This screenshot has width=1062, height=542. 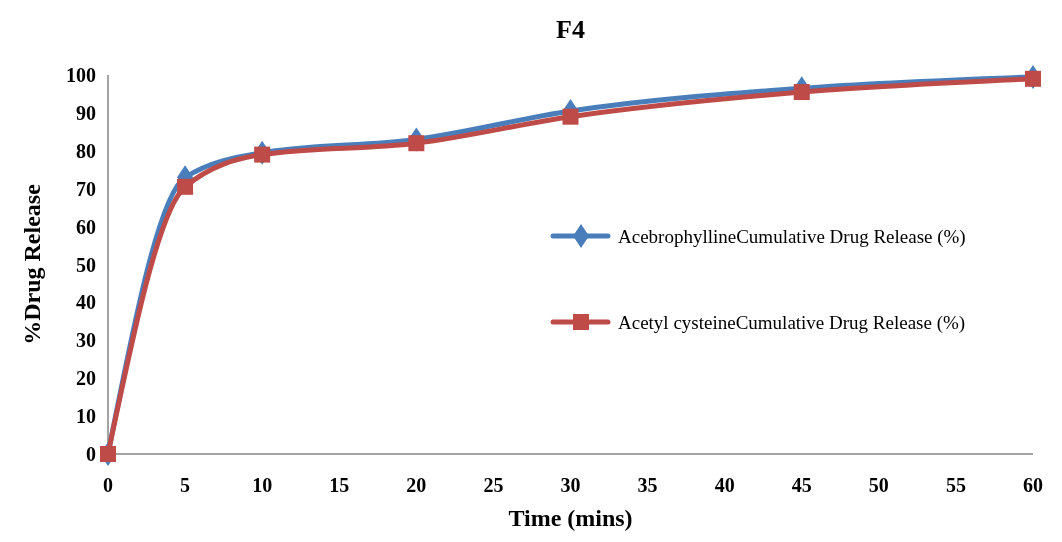 What do you see at coordinates (1033, 485) in the screenshot?
I see `x-tick-label: 60` at bounding box center [1033, 485].